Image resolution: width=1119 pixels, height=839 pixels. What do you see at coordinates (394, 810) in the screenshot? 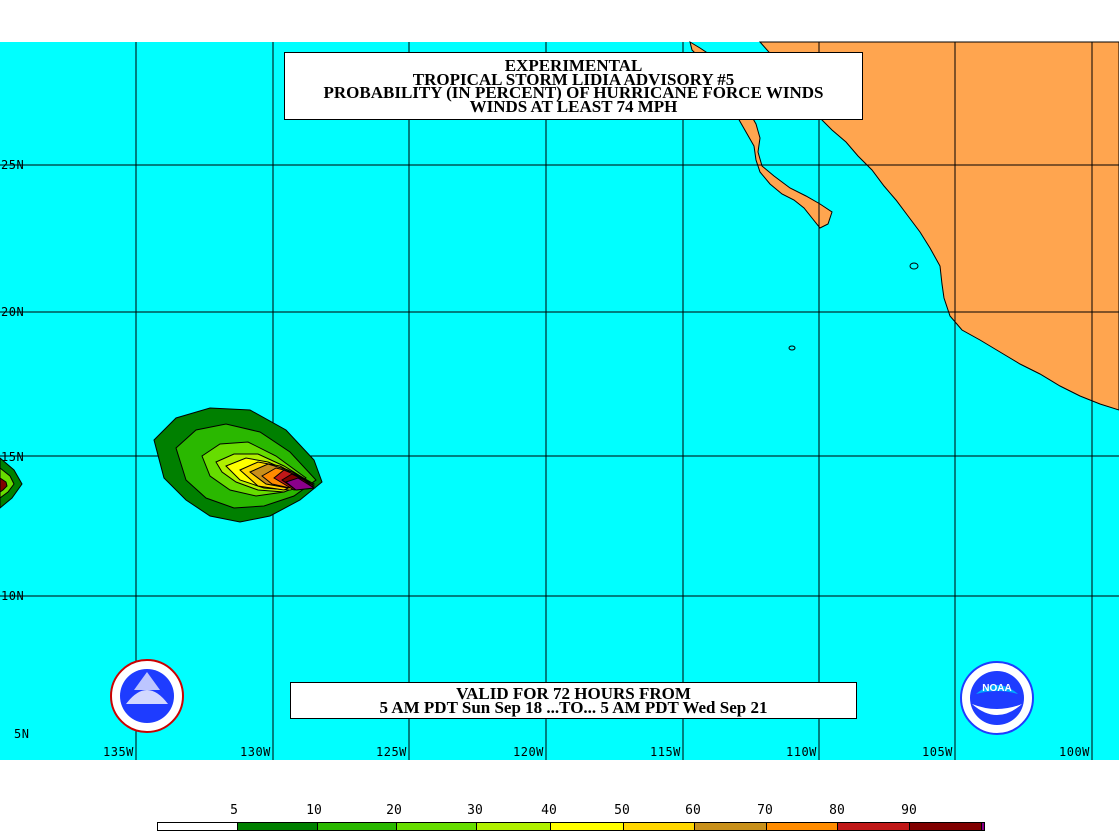
I see `legend-label-20: 20` at bounding box center [394, 810].